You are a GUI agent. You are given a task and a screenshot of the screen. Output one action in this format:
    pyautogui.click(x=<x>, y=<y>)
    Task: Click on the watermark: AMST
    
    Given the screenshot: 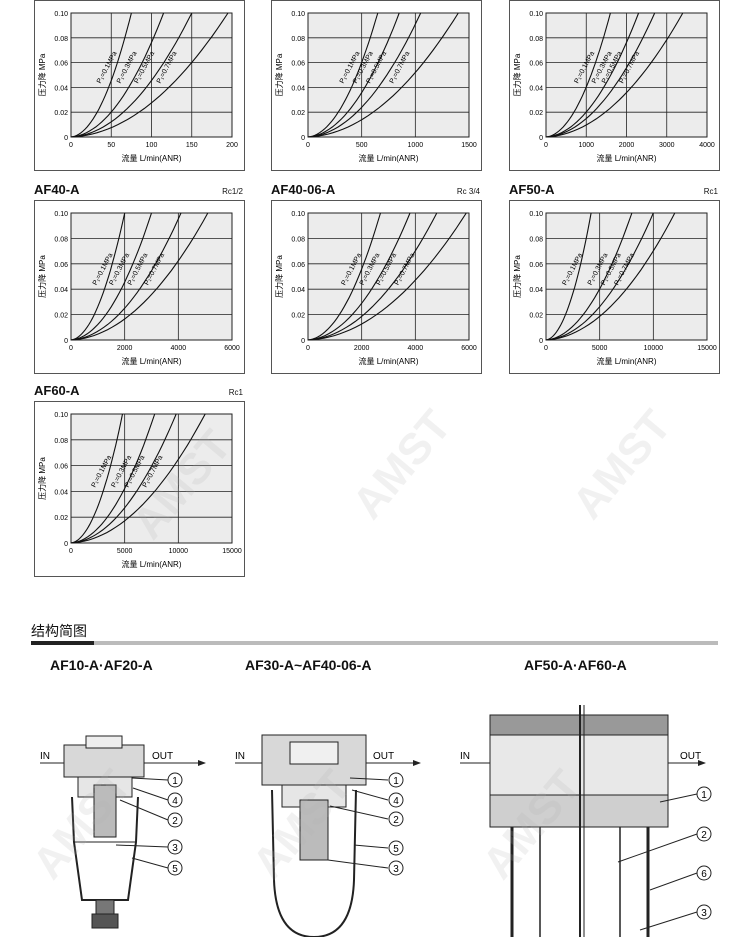 What is the action you would take?
    pyautogui.click(x=622, y=465)
    